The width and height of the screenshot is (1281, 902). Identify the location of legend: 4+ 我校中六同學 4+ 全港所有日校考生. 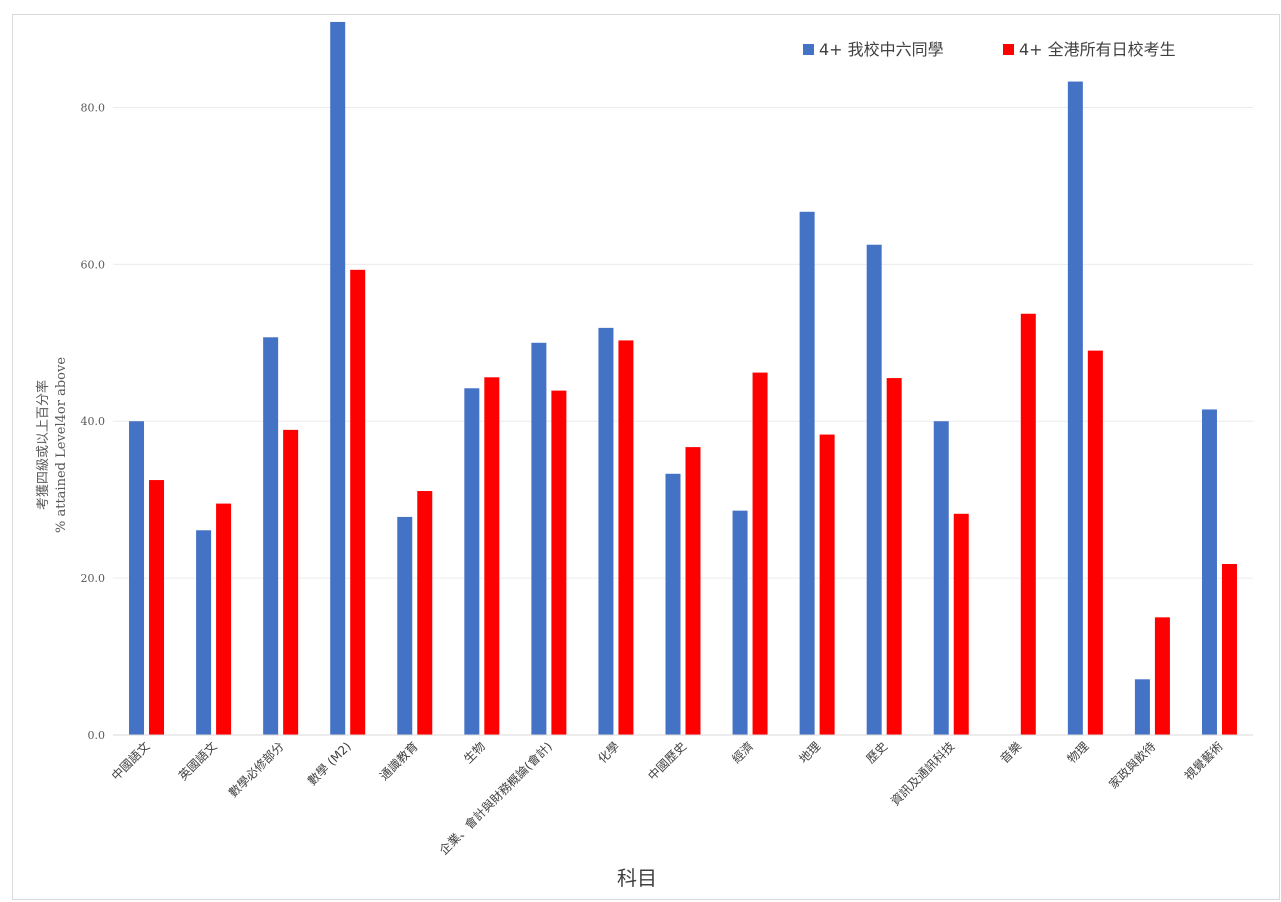
(989, 49).